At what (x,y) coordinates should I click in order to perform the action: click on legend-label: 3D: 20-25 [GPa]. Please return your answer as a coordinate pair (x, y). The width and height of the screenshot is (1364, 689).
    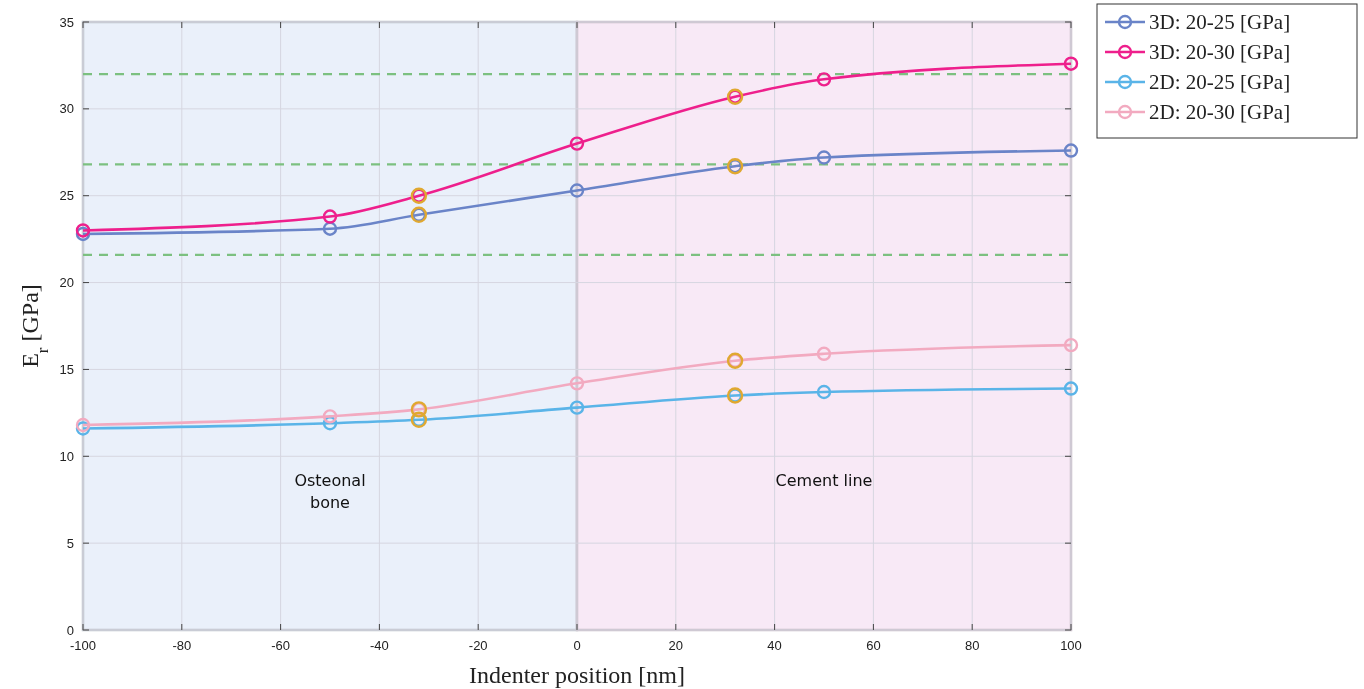
    Looking at the image, I should click on (1220, 22).